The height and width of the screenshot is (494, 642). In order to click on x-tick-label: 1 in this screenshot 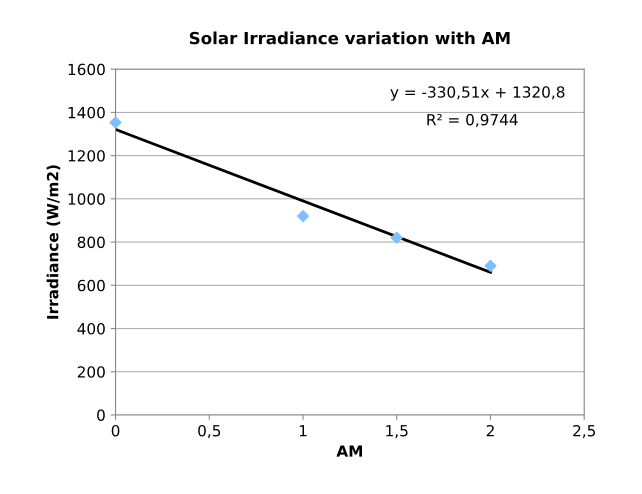, I will do `click(303, 430)`.